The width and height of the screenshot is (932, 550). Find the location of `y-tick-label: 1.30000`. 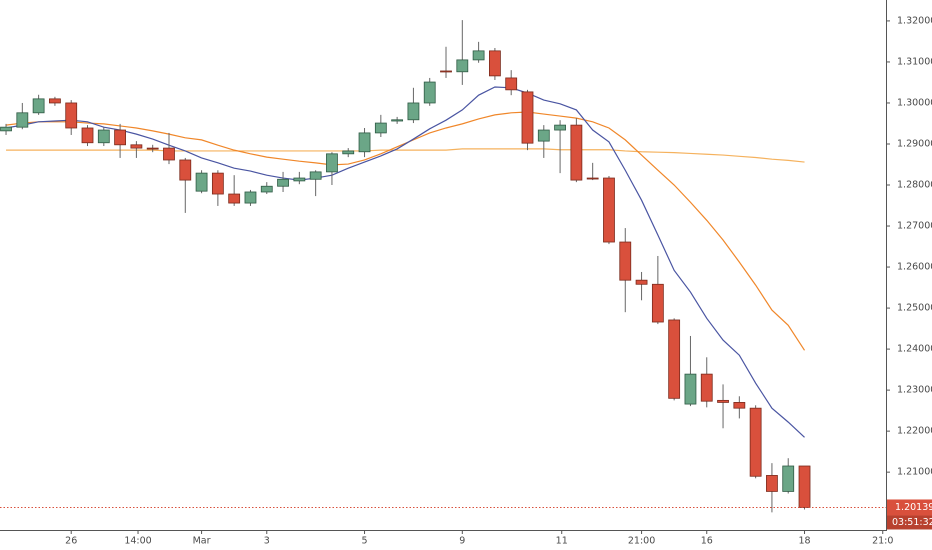

y-tick-label: 1.30000 is located at coordinates (914, 102).